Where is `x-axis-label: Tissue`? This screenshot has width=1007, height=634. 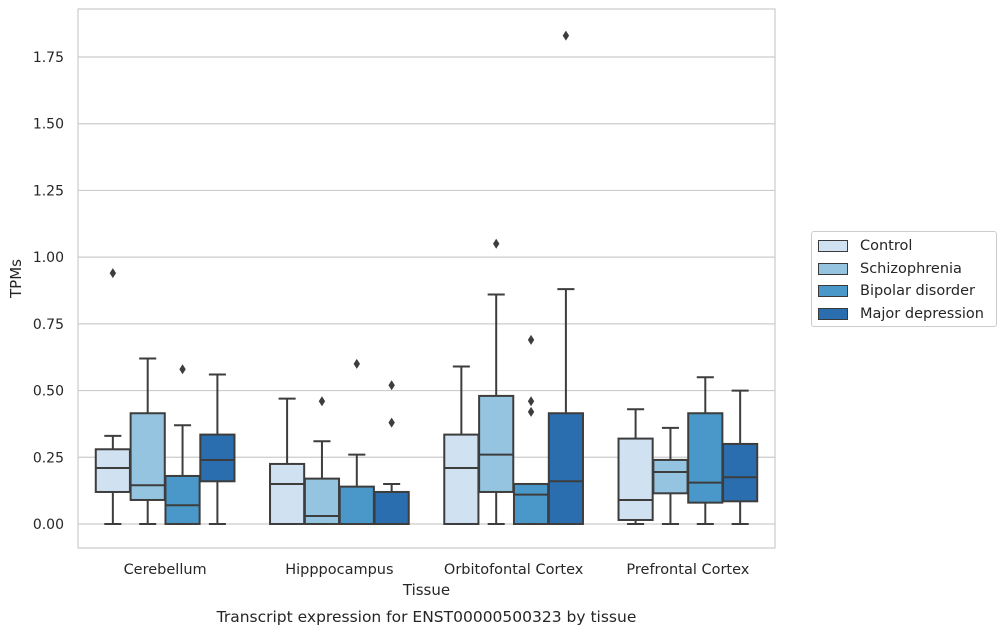 x-axis-label: Tissue is located at coordinates (426, 590).